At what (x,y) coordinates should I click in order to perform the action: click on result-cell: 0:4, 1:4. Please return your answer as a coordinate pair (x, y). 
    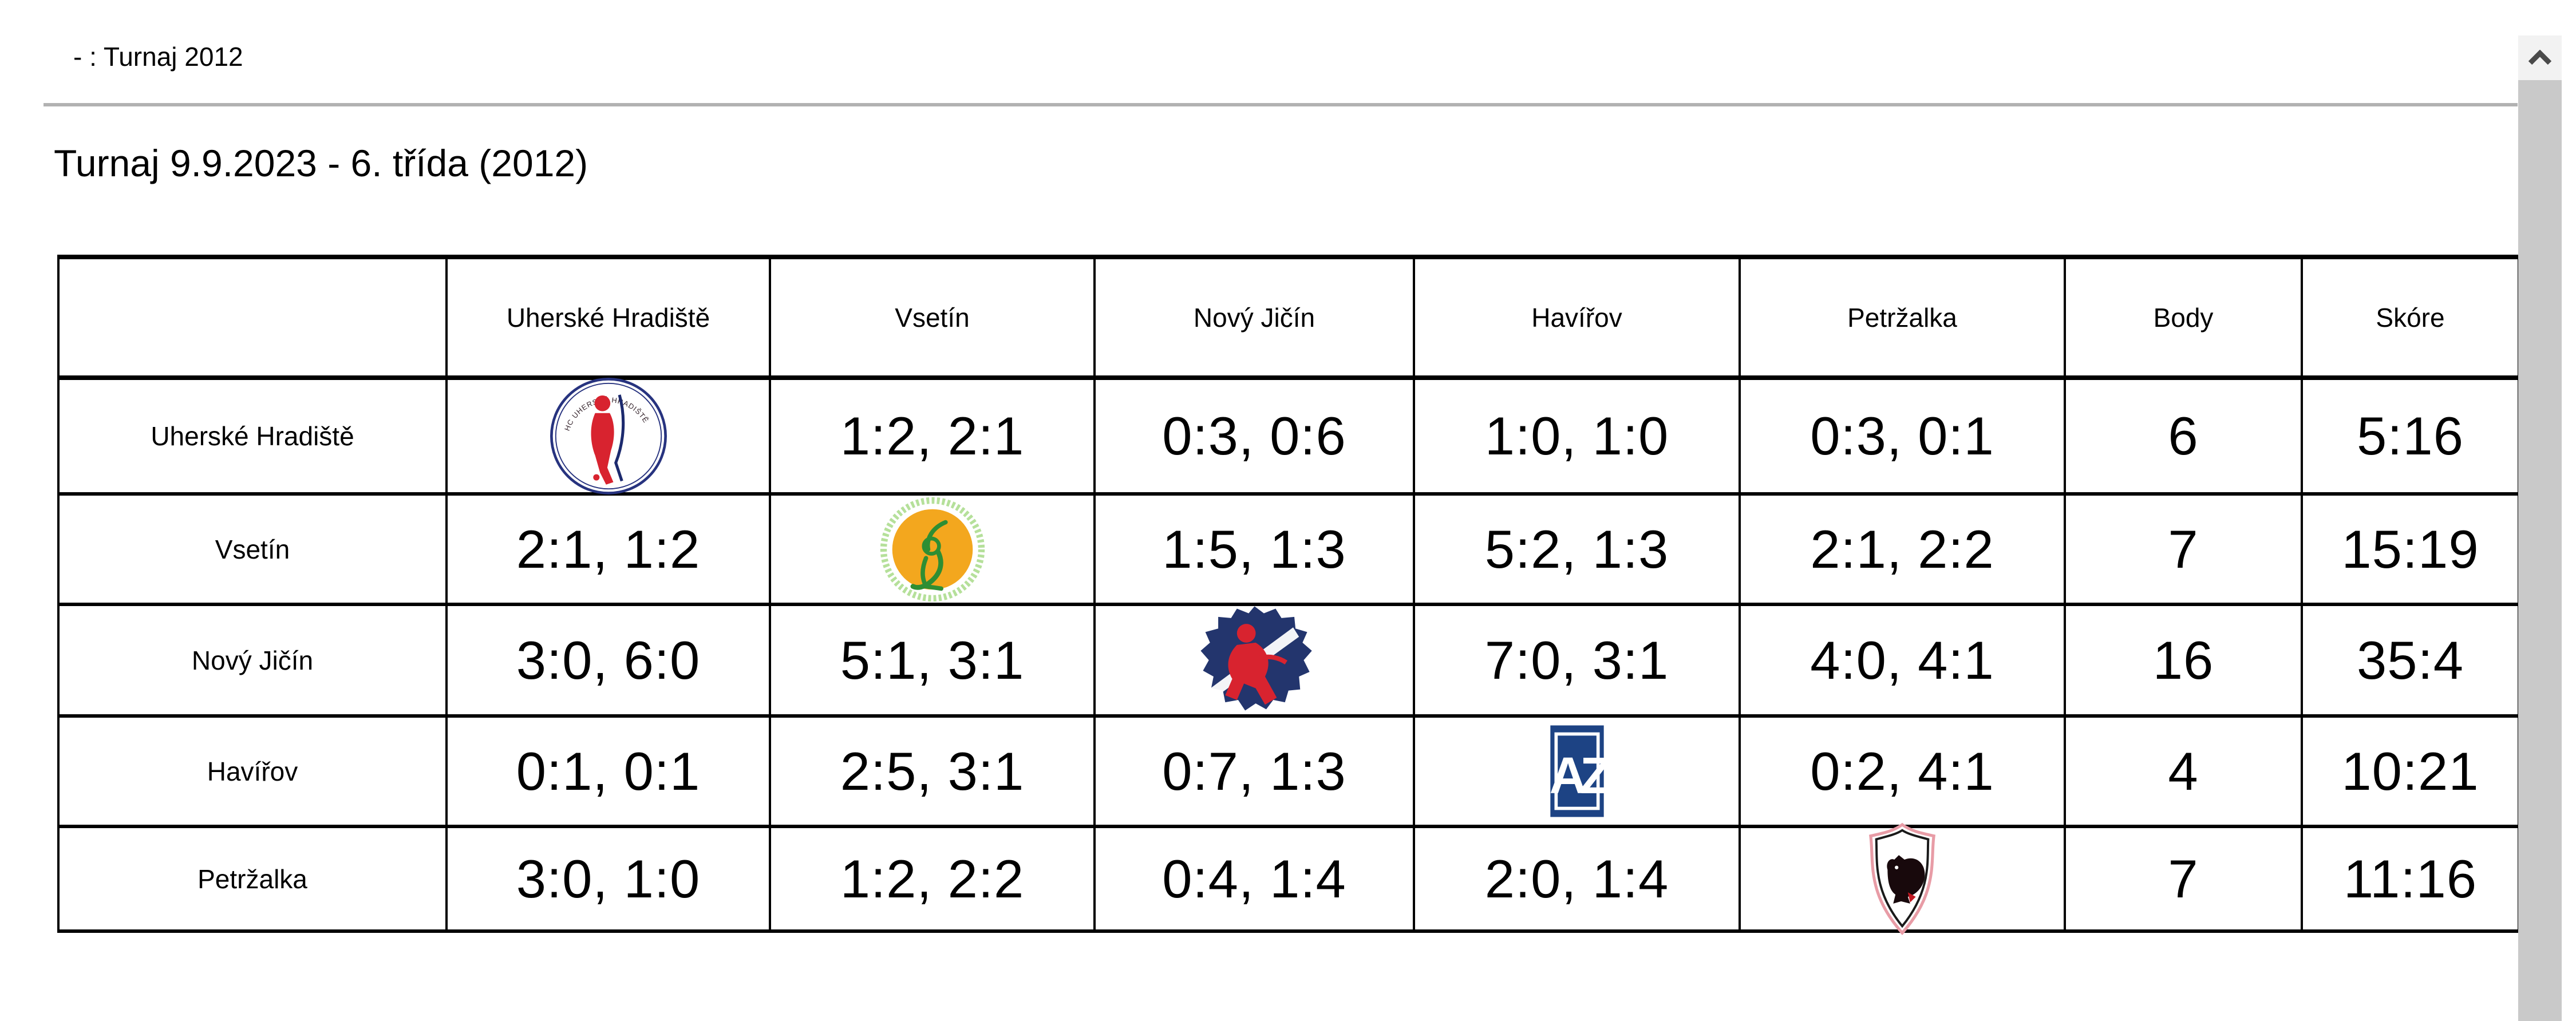
    Looking at the image, I should click on (1254, 879).